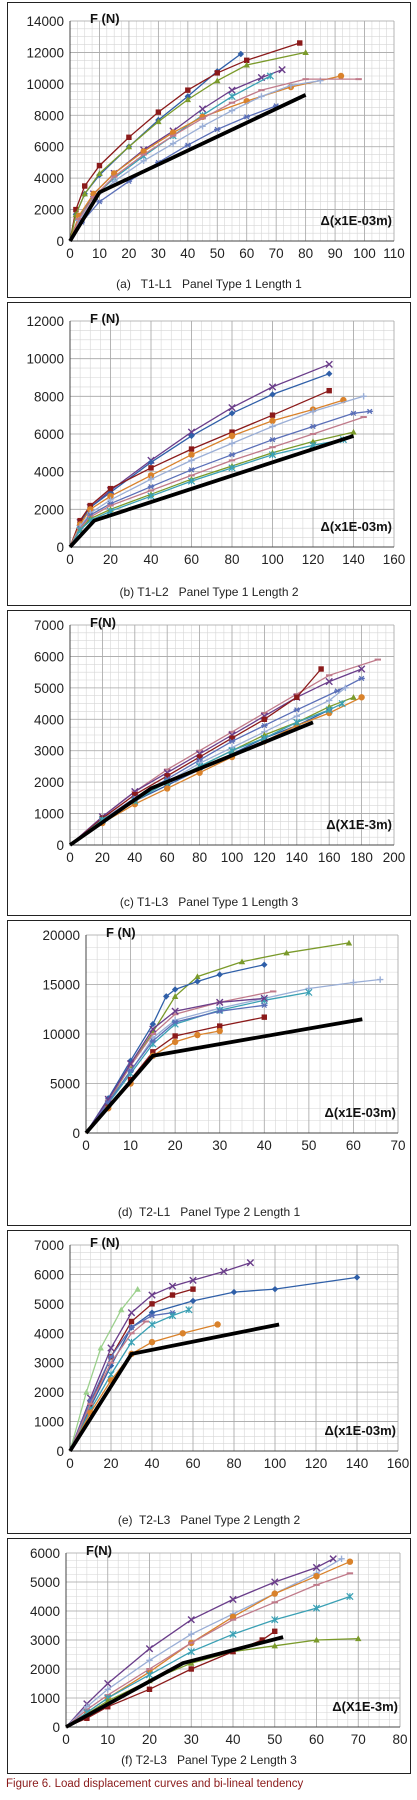 This screenshot has width=417, height=1800. I want to click on y-tick-label: 15000, so click(61, 985).